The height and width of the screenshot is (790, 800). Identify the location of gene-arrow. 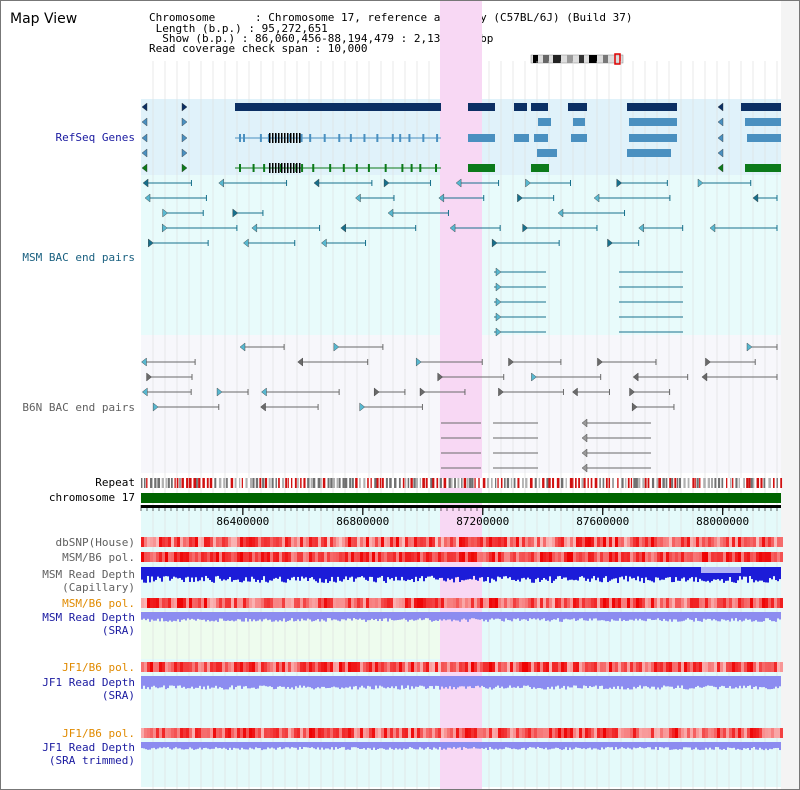
(184, 153).